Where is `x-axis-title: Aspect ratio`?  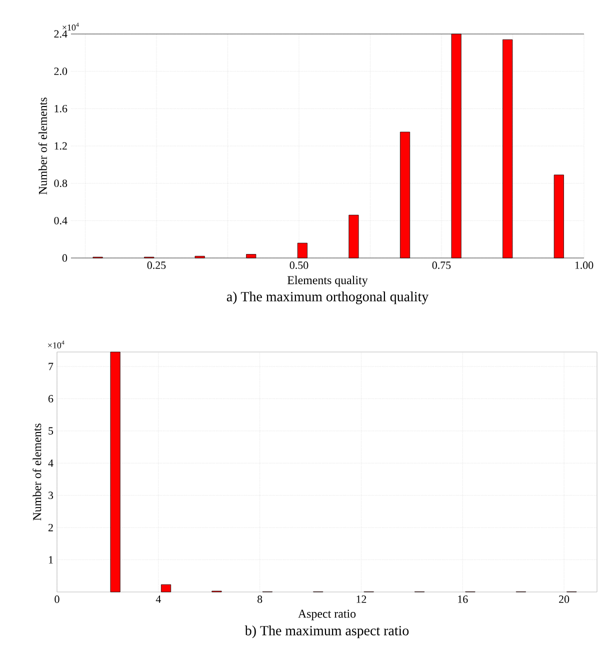 x-axis-title: Aspect ratio is located at coordinates (327, 615).